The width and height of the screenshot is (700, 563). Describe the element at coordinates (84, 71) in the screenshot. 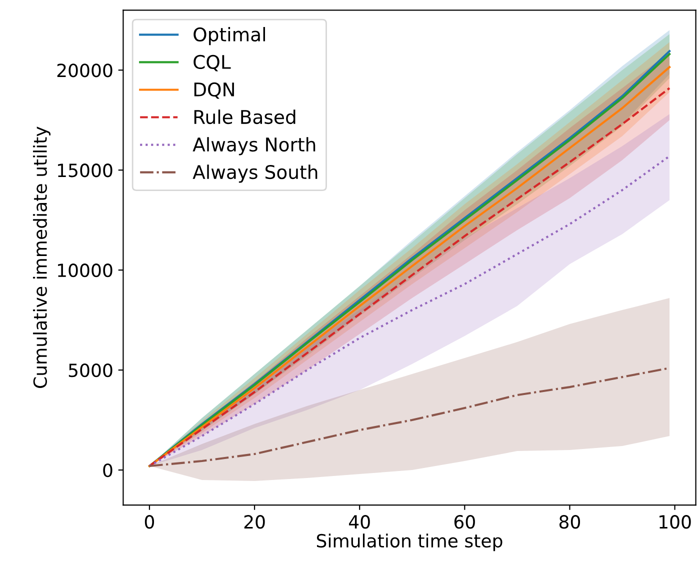

I see `y-tick-label: 20000` at that location.